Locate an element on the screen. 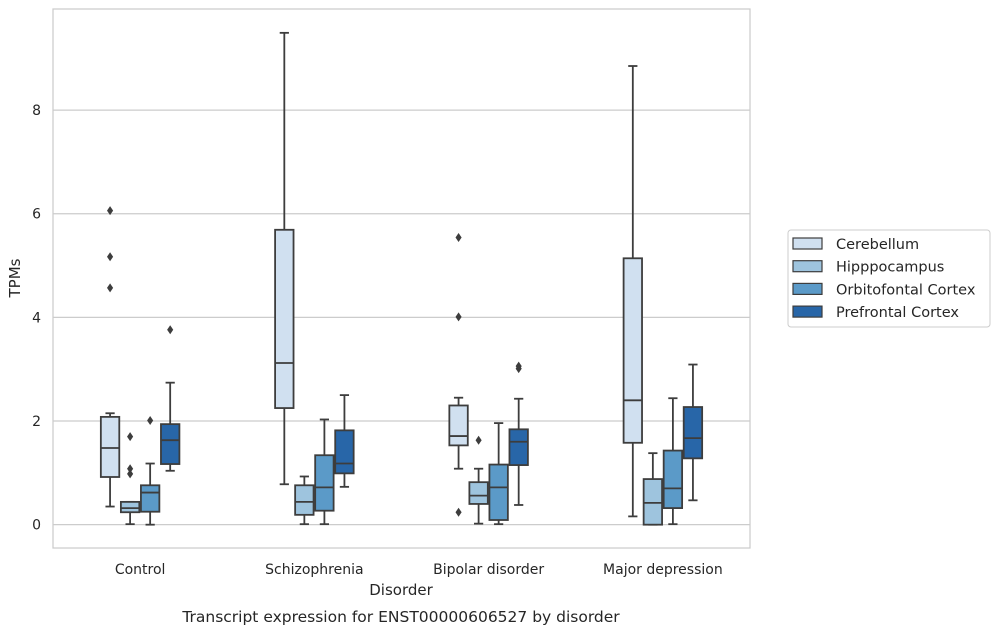  legend-swatch-orbitofontal-cortex is located at coordinates (807, 288).